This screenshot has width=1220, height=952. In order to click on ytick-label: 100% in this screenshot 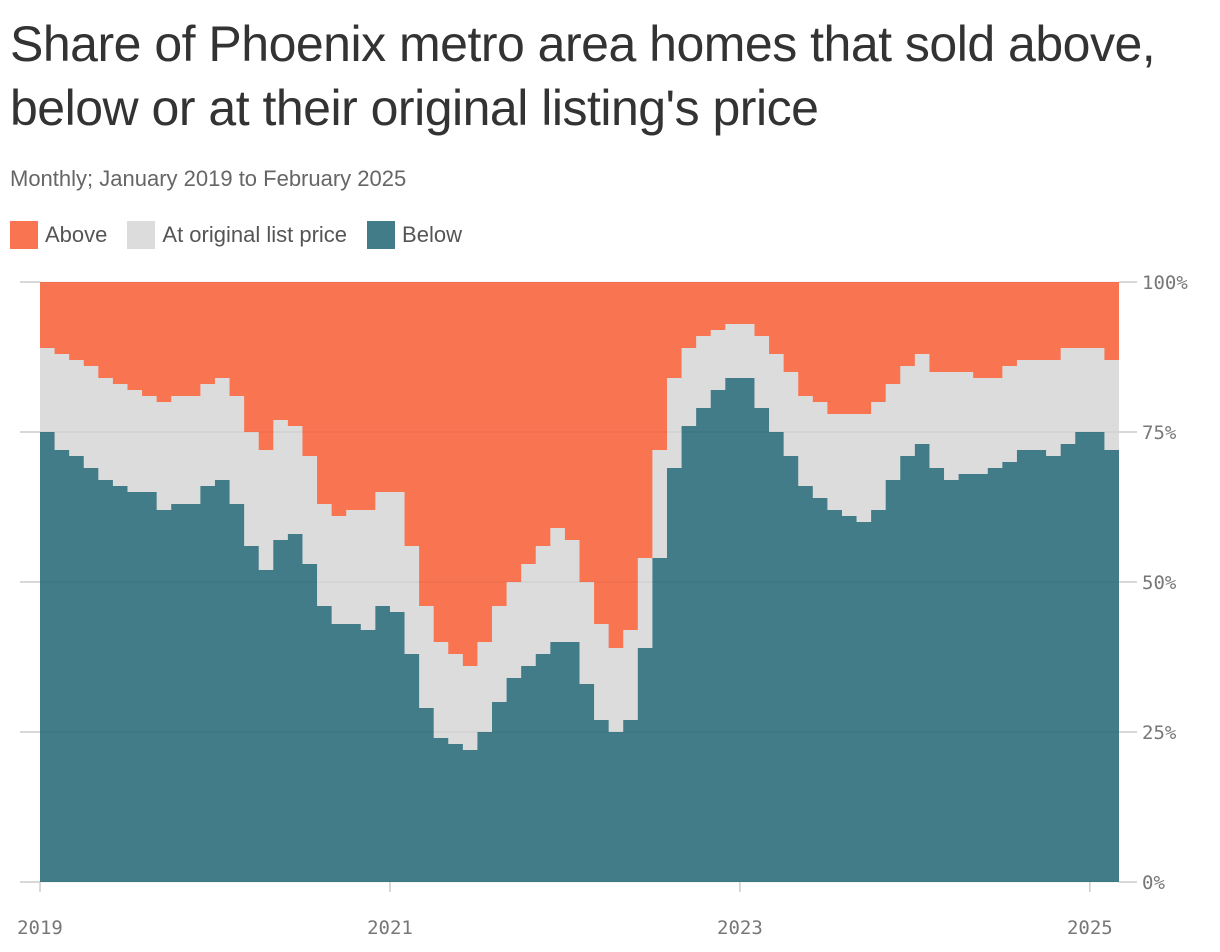, I will do `click(1165, 283)`.